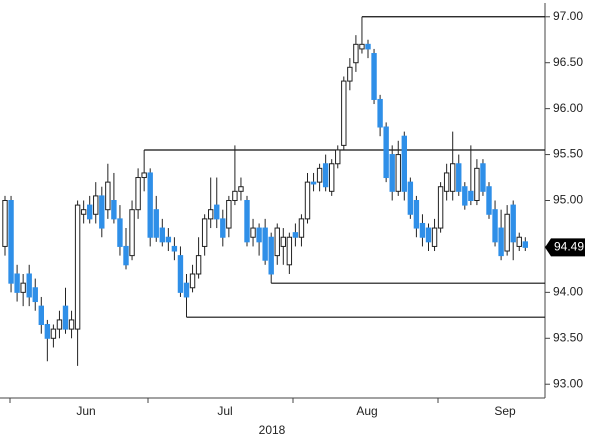 This screenshot has width=600, height=440. Describe the element at coordinates (272, 430) in the screenshot. I see `x-year-label: 2018` at that location.